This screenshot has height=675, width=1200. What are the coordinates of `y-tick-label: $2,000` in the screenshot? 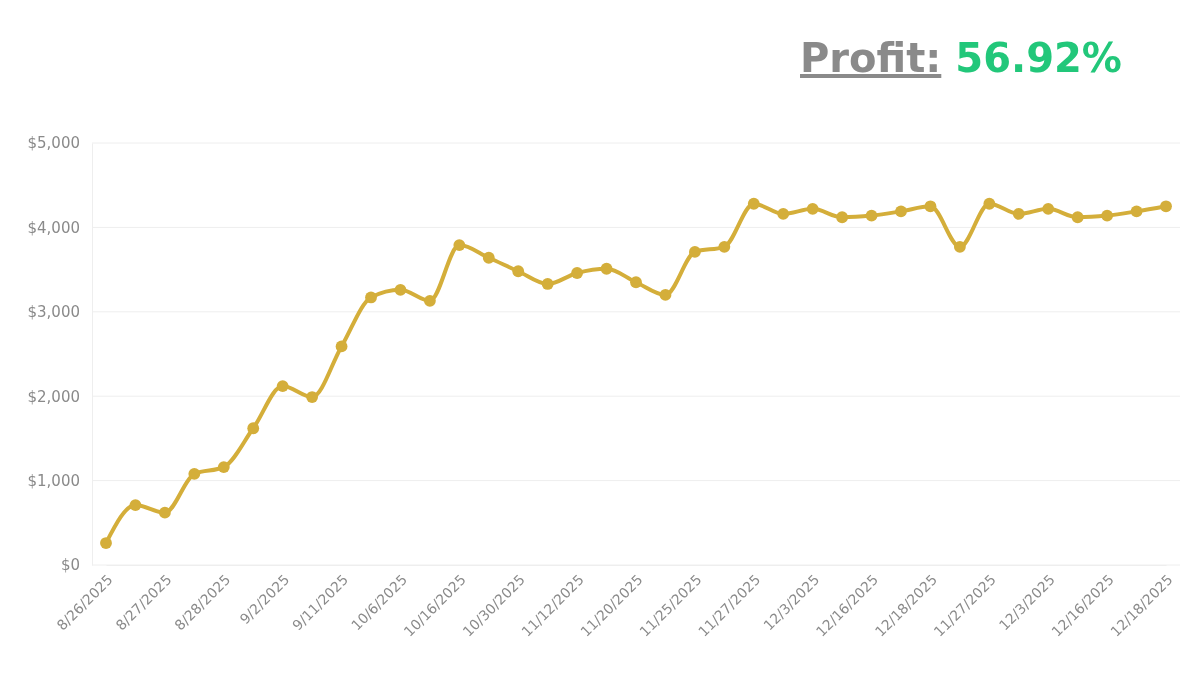 It's located at (53, 396).